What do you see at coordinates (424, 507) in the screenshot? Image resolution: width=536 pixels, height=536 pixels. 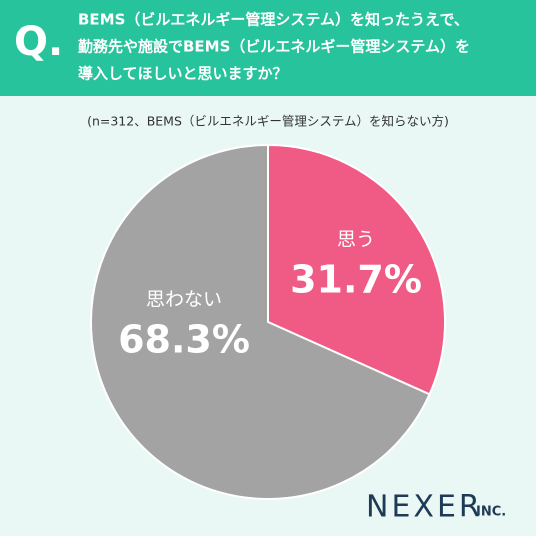 I see `logo-name: NEXER` at bounding box center [424, 507].